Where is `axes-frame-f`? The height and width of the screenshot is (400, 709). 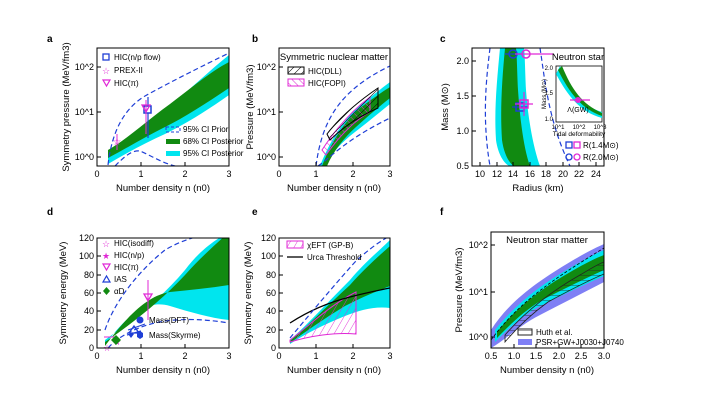 axes-frame-f is located at coordinates (547, 290).